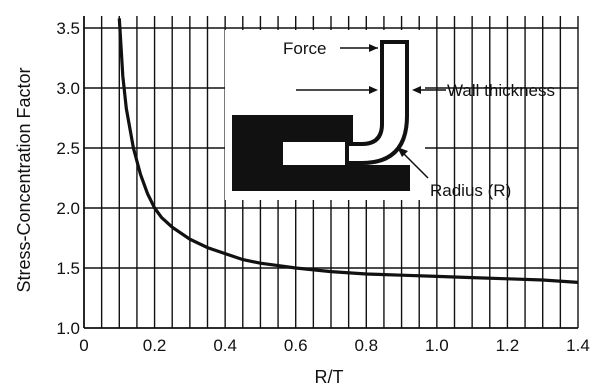 Image resolution: width=593 pixels, height=385 pixels. What do you see at coordinates (578, 345) in the screenshot?
I see `x-tick-label: 1.4` at bounding box center [578, 345].